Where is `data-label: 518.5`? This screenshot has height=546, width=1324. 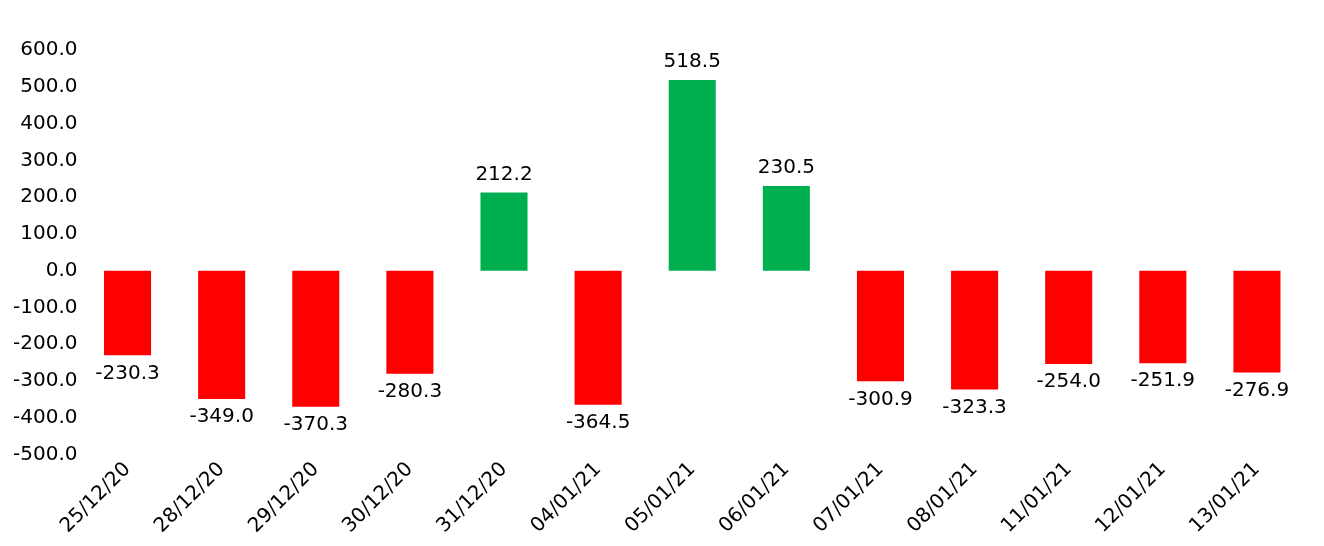 data-label: 518.5 is located at coordinates (692, 60).